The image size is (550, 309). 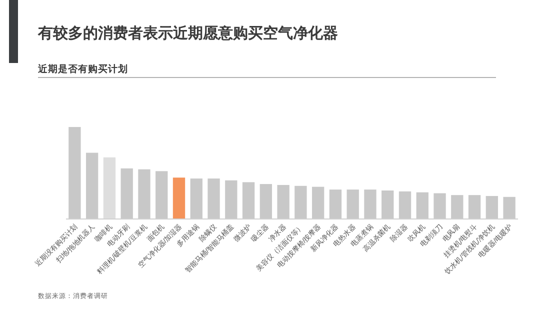 What do you see at coordinates (83, 69) in the screenshot?
I see `subtitle: 近期是否有购买计划` at bounding box center [83, 69].